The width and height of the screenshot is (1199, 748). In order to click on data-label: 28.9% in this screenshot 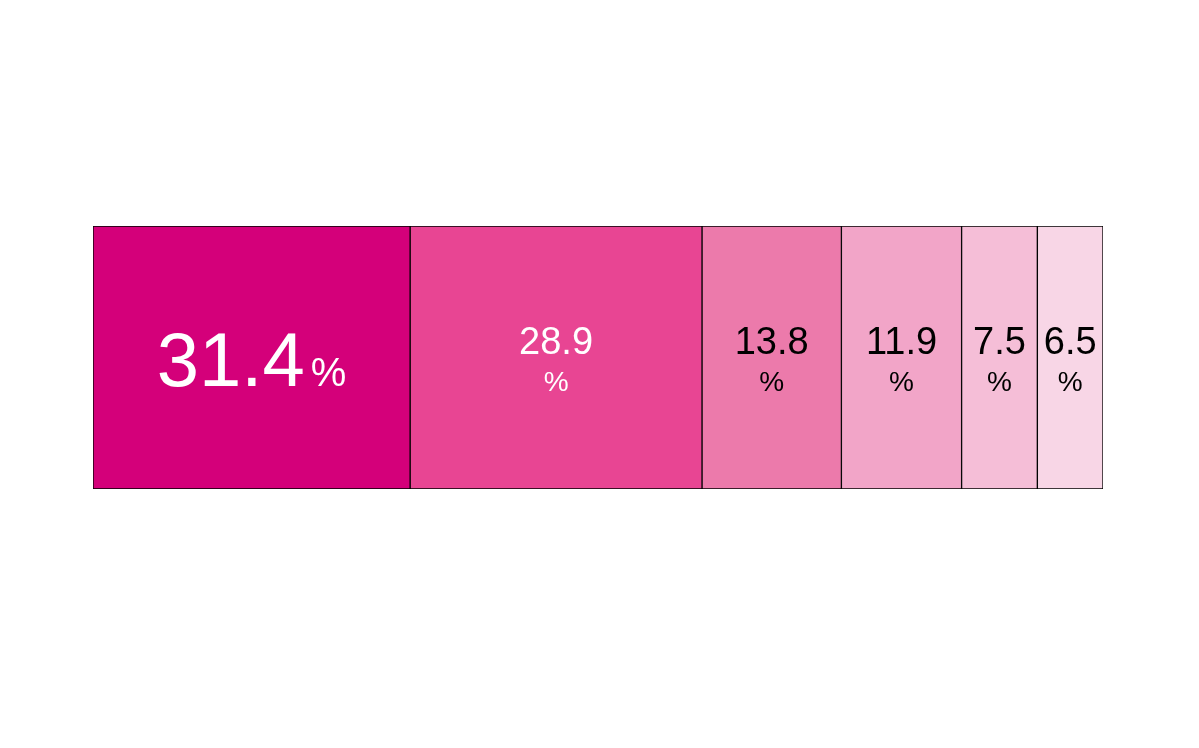, I will do `click(556, 358)`.